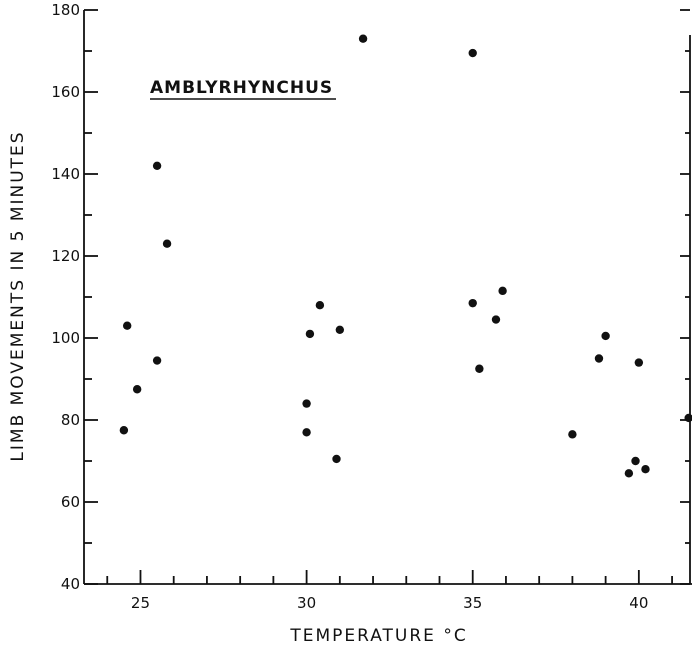  Describe the element at coordinates (70, 420) in the screenshot. I see `y-tick-label: 80` at that location.